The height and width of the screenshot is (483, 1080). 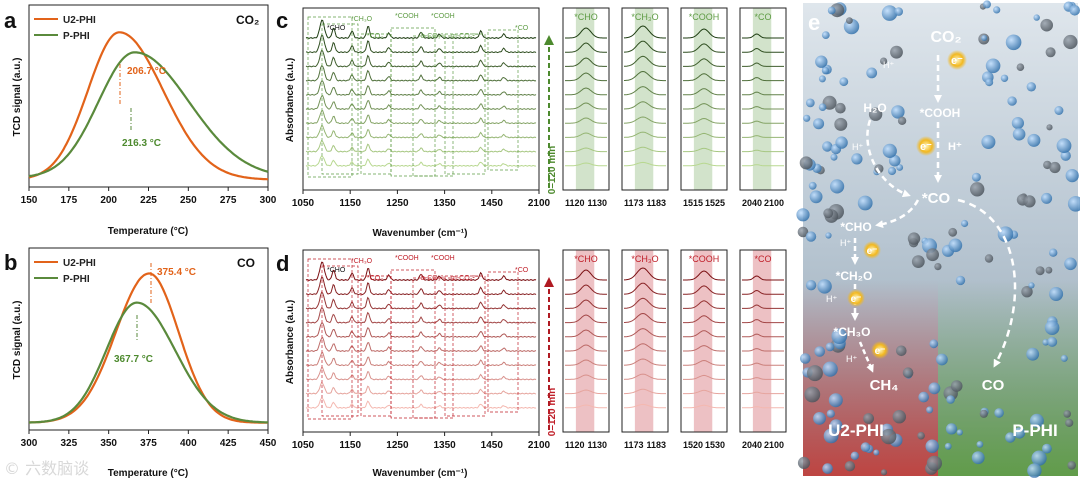 What do you see at coordinates (434, 36) in the screenshot?
I see `annotation-label: b-CO₃²⁻` at bounding box center [434, 36].